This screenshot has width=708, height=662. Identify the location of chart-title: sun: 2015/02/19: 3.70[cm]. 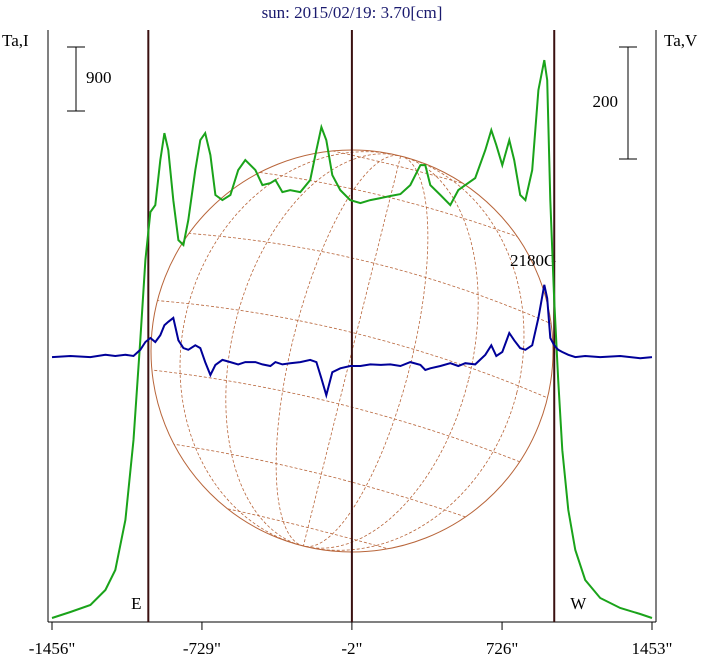
(352, 12).